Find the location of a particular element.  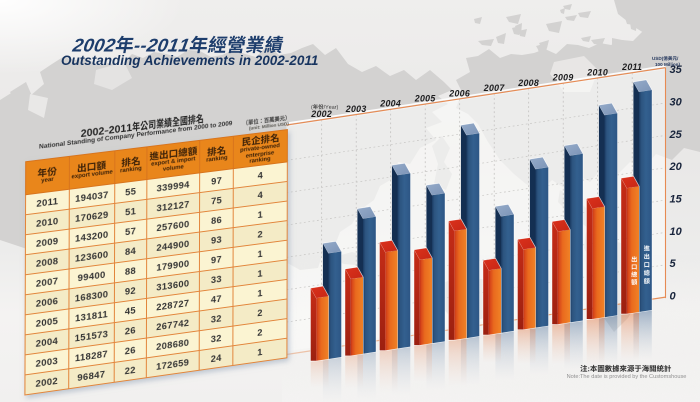

svg-text: 15 is located at coordinates (676, 200).